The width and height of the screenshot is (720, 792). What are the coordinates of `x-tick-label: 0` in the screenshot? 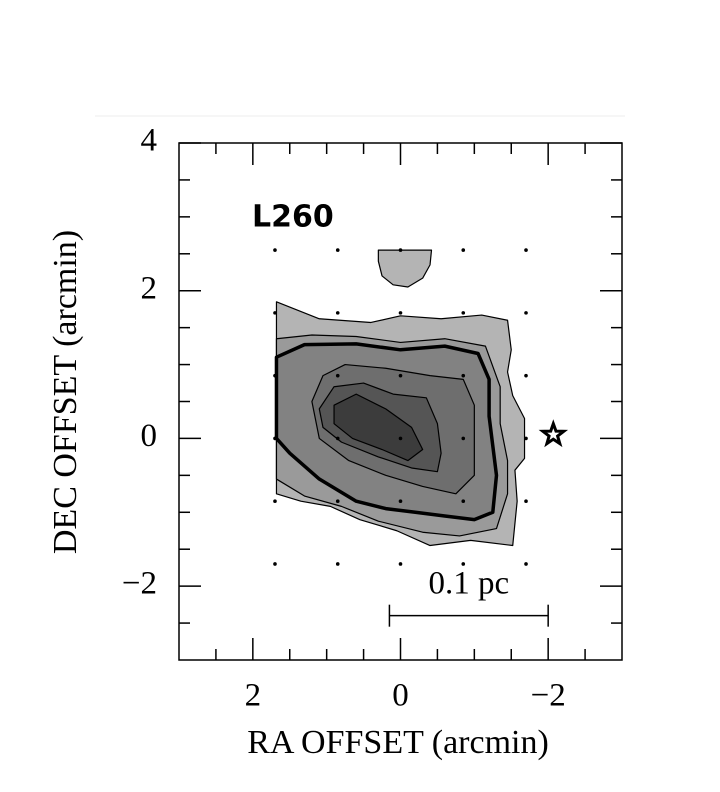 It's located at (400, 696).